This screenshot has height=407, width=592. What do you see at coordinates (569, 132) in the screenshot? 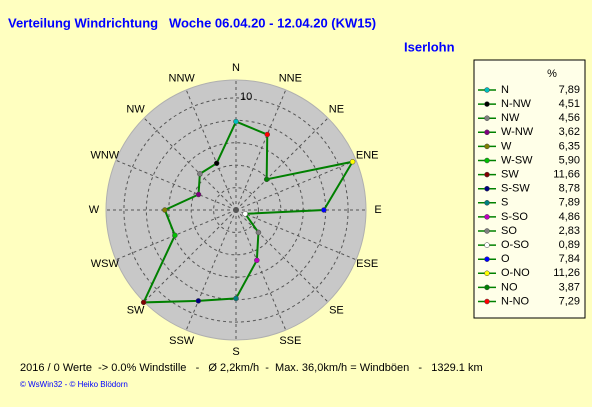
I see `legend-value: 3,62` at bounding box center [569, 132].